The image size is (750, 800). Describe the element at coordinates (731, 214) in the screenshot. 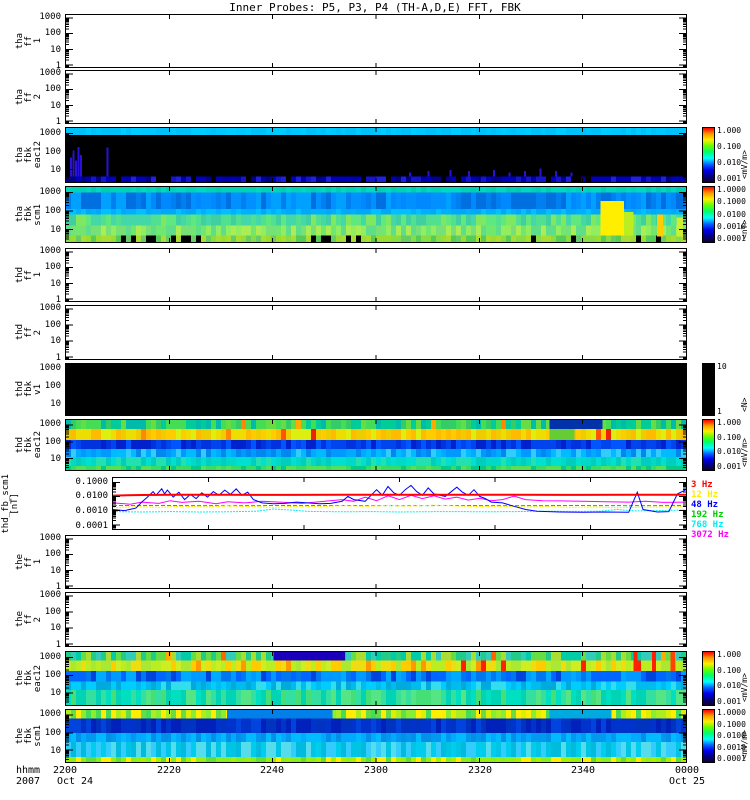

I see `colorbar-tick-label: 0.0100` at that location.